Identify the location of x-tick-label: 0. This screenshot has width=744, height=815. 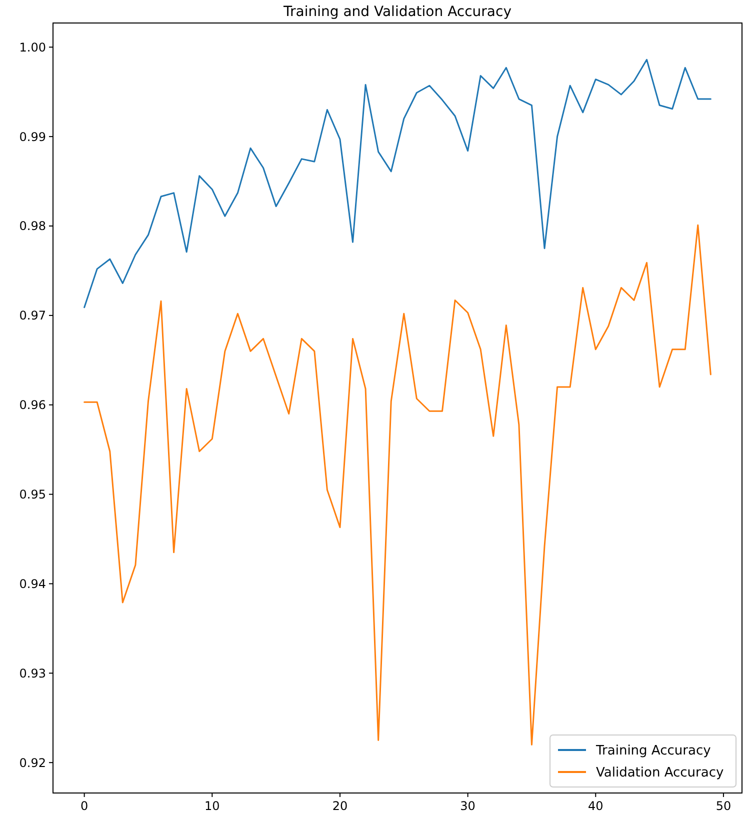
(84, 806).